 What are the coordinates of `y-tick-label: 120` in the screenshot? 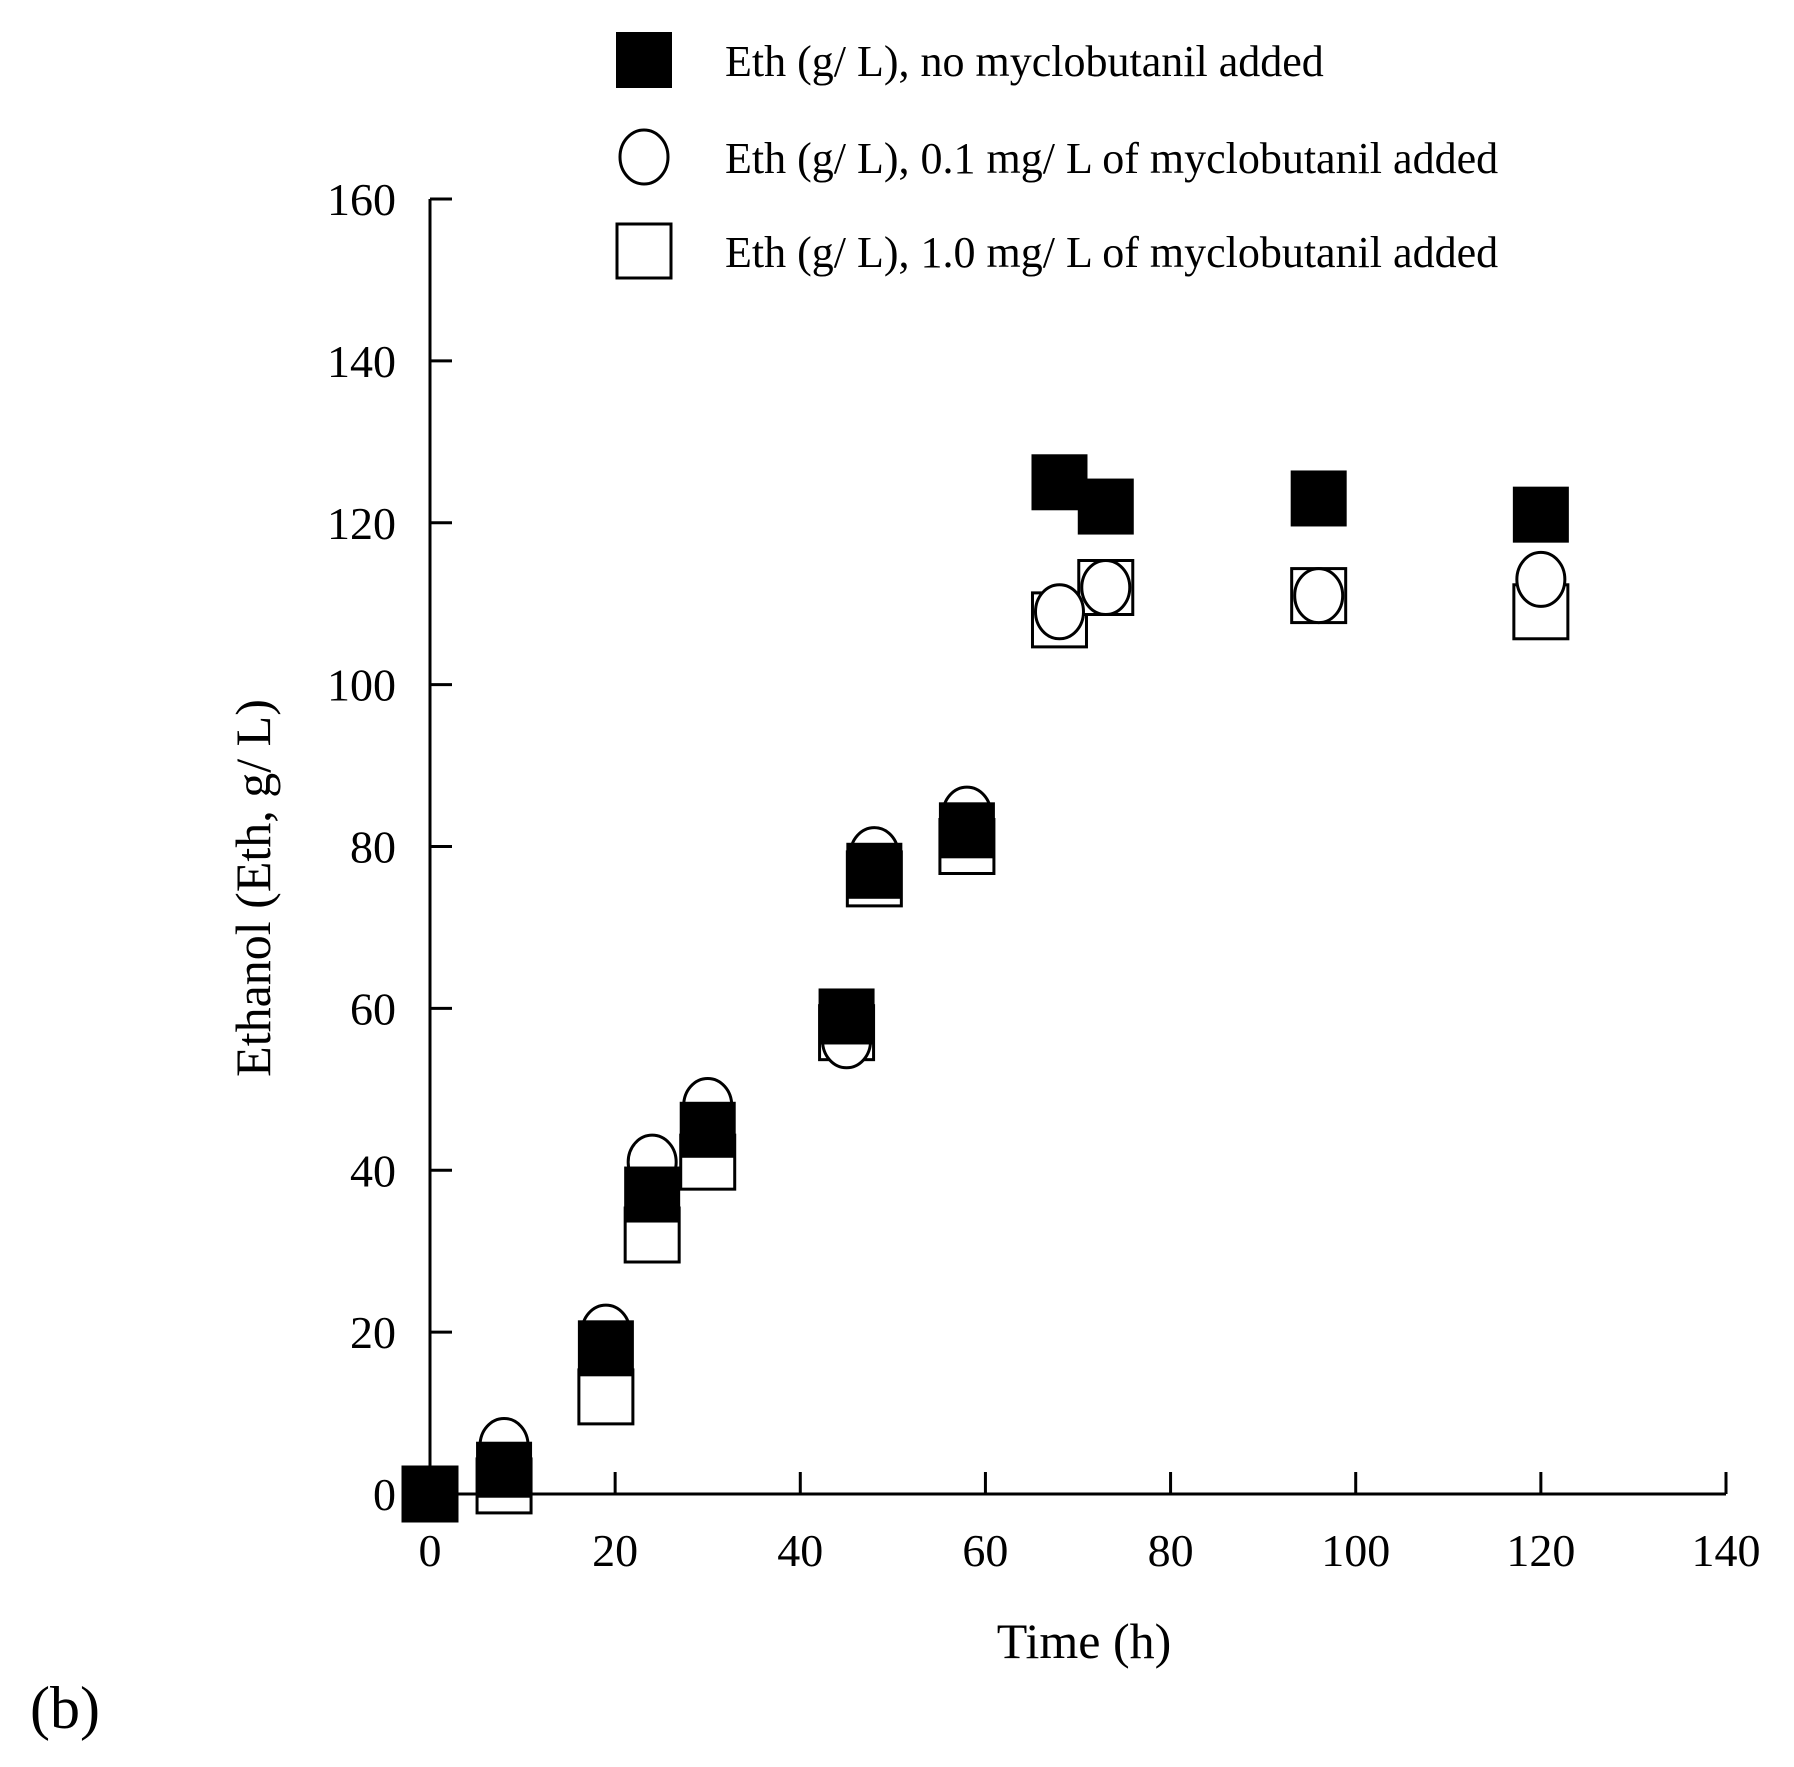 It's located at (361, 523).